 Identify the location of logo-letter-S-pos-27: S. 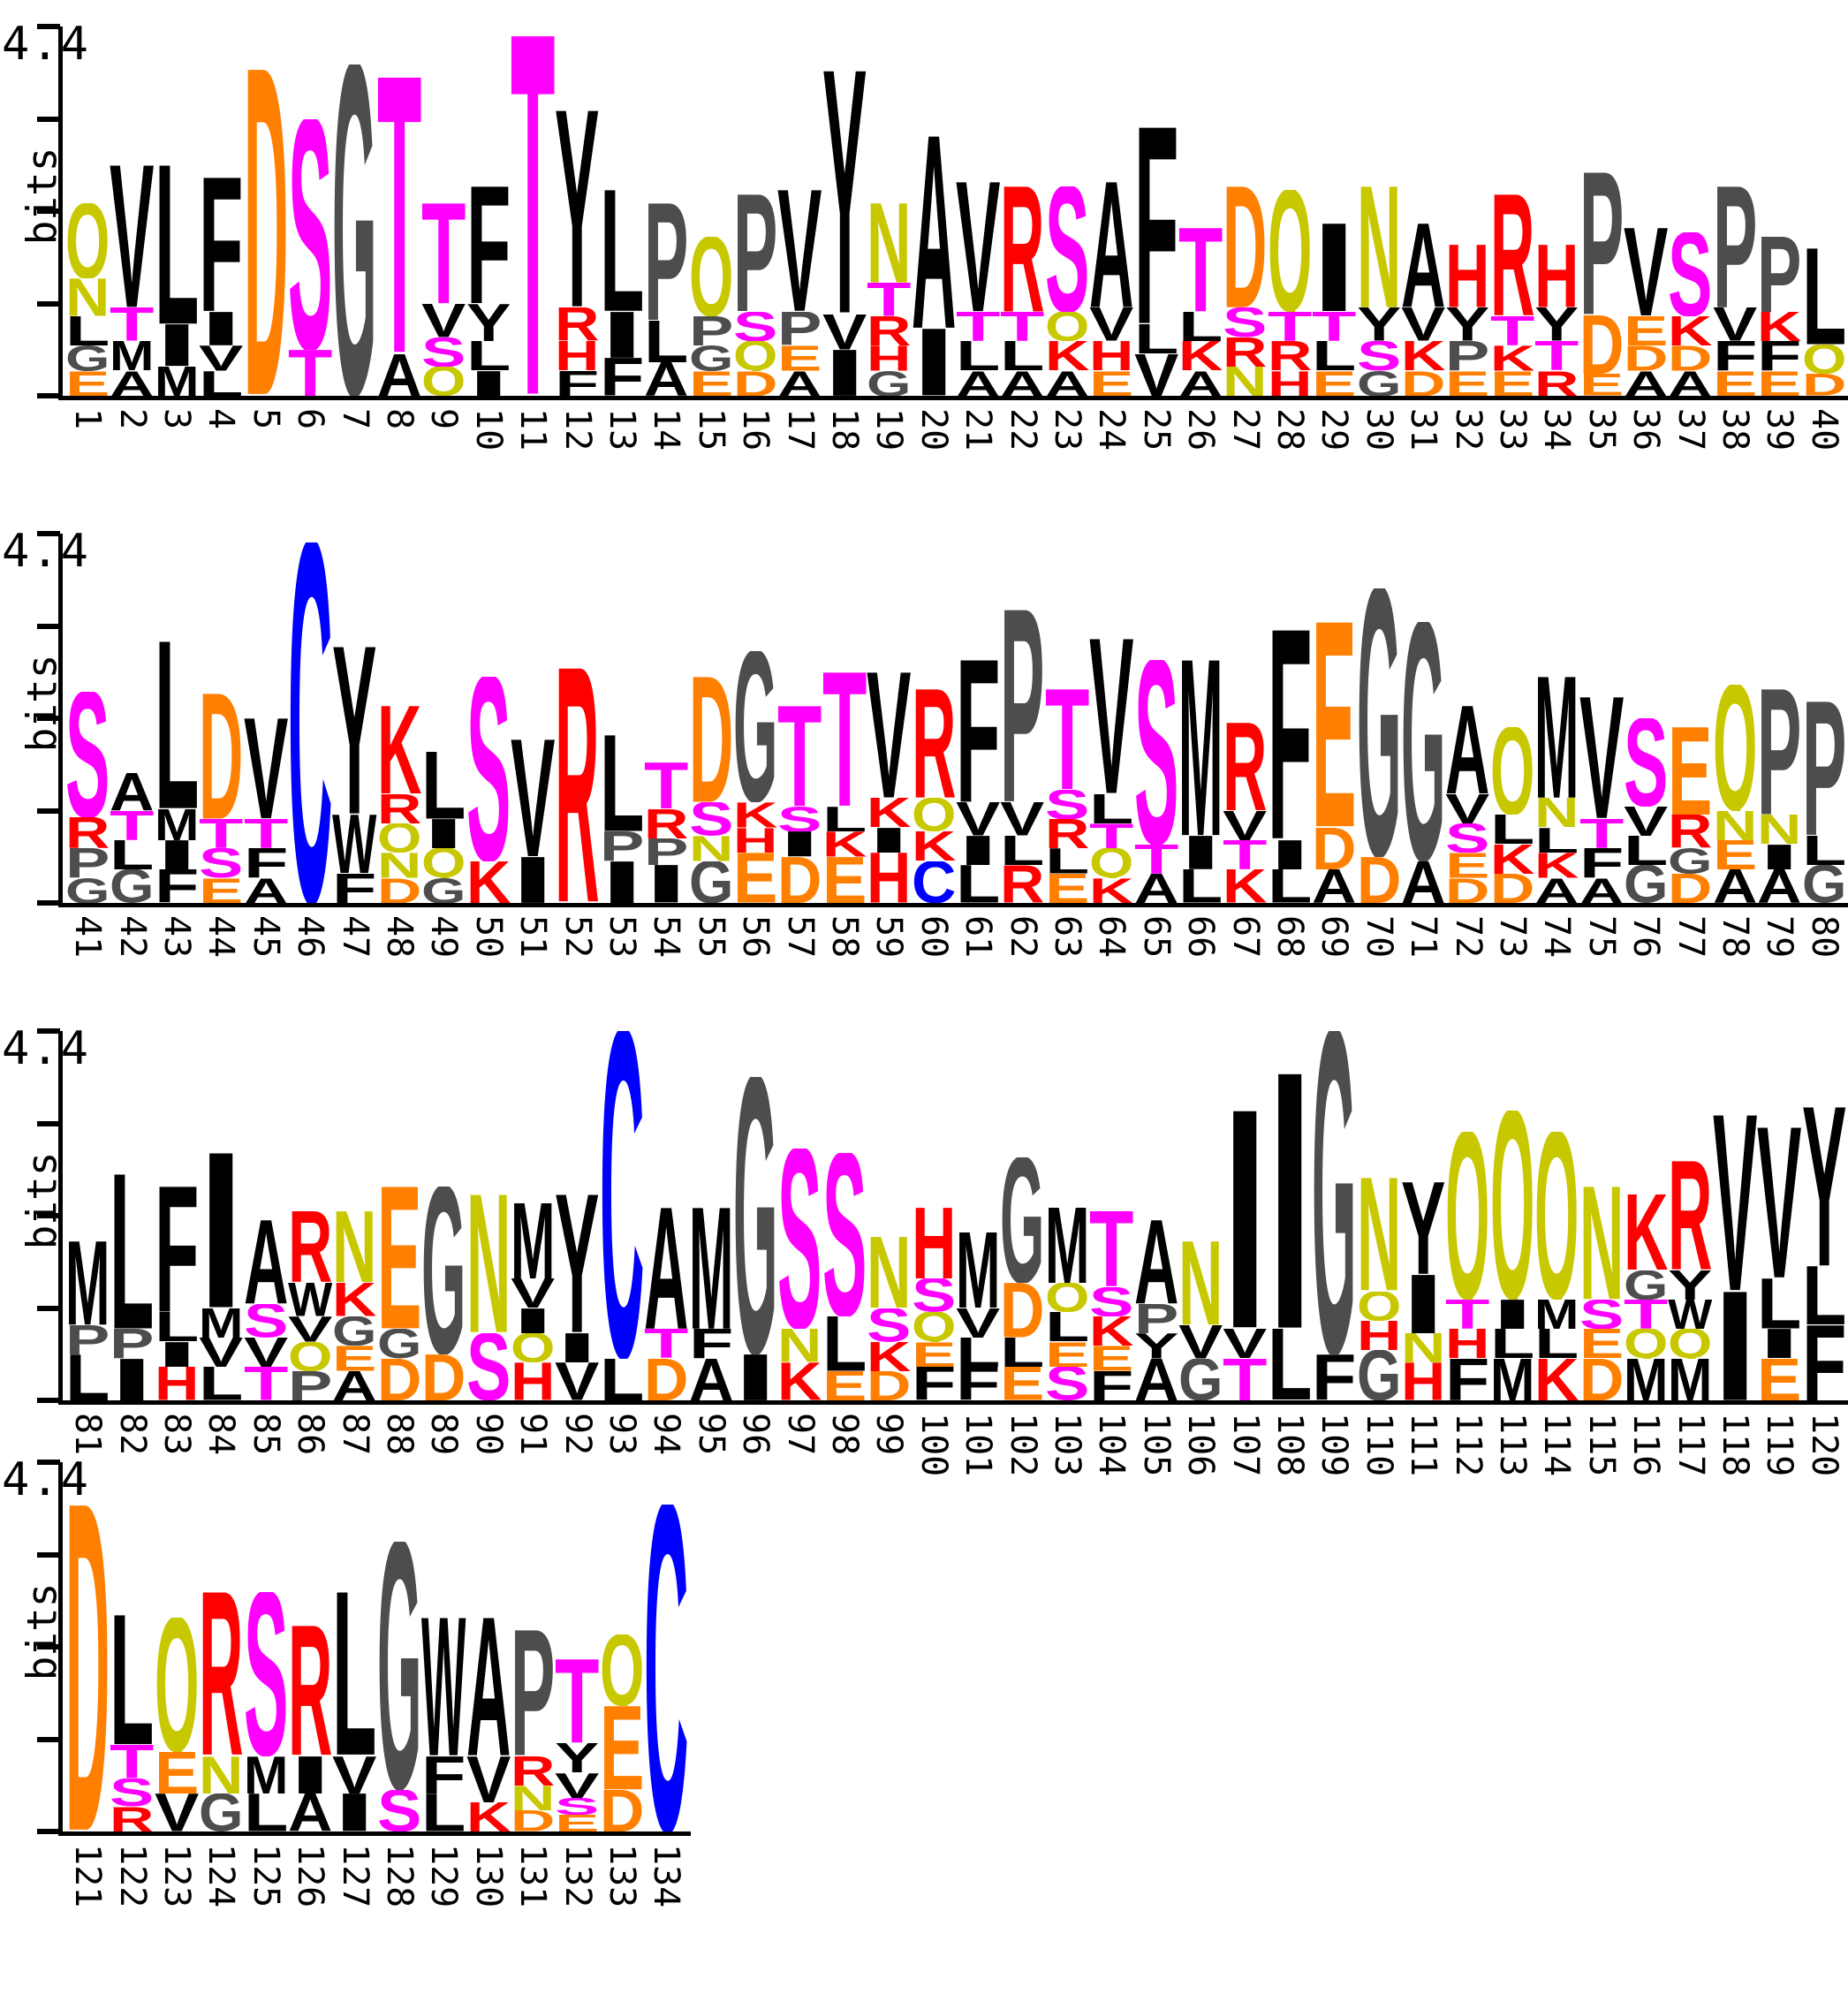
(1245, 322).